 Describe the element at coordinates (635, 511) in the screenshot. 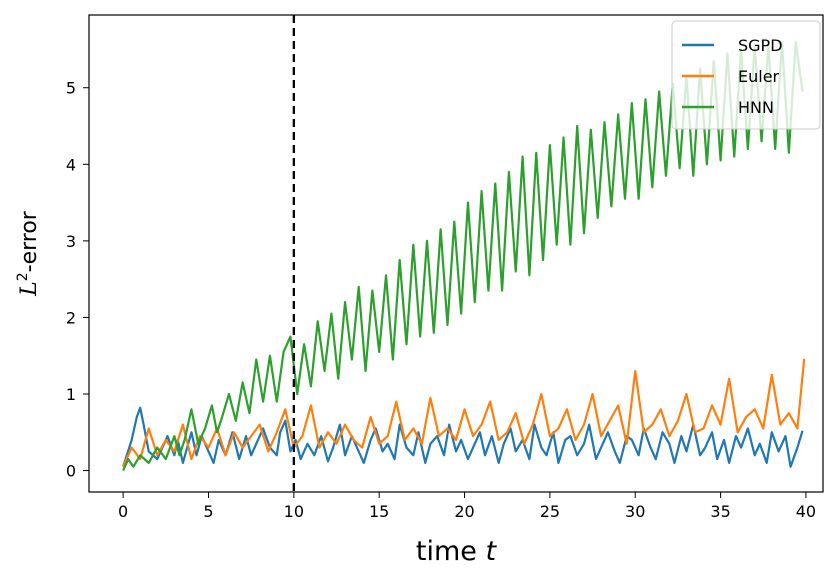

I see `x-tick-label: 30` at that location.